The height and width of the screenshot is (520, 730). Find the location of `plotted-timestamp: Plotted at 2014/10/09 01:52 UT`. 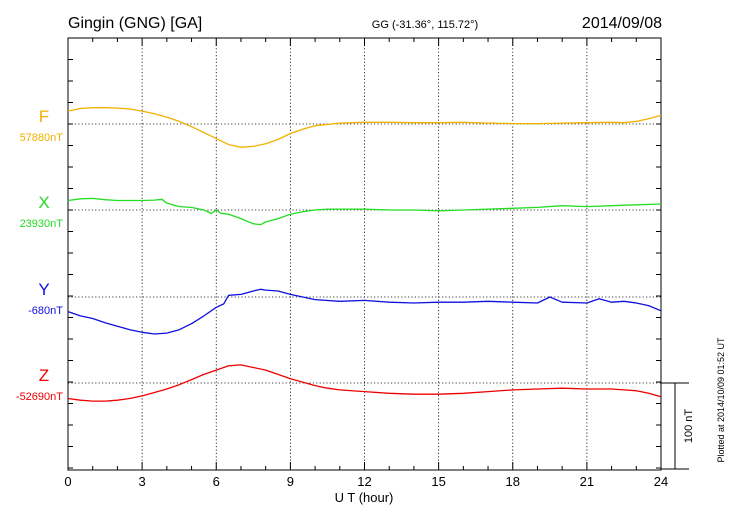

plotted-timestamp: Plotted at 2014/10/09 01:52 UT is located at coordinates (721, 400).